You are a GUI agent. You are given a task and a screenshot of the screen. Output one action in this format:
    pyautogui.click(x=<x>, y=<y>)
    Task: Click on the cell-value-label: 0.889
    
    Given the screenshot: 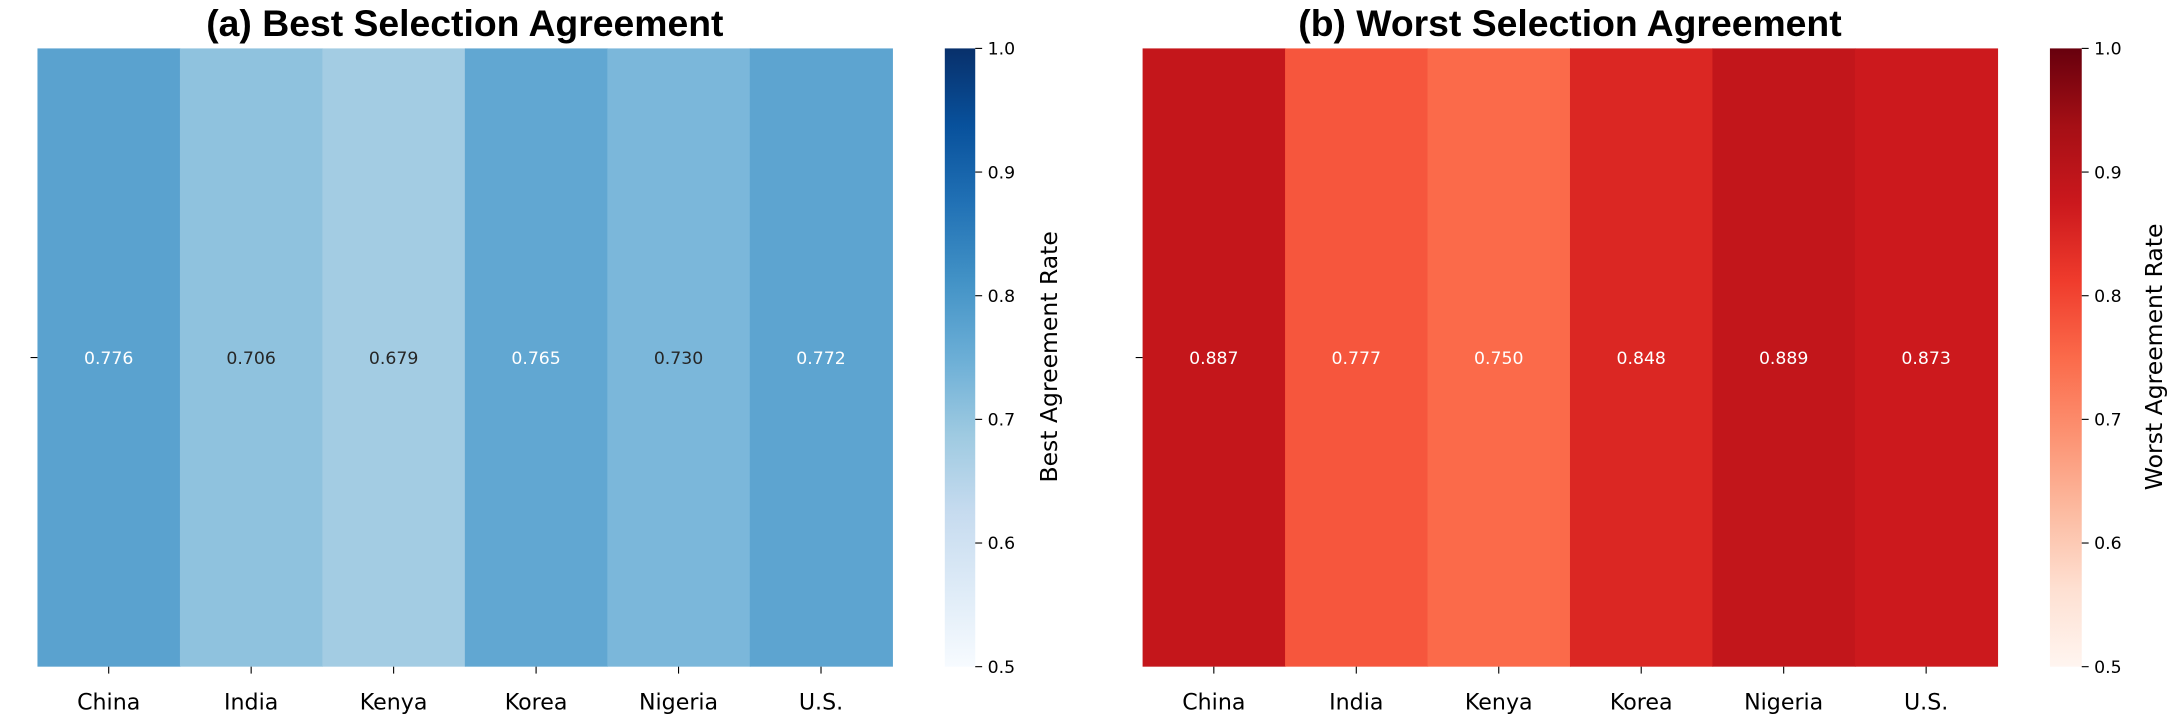 What is the action you would take?
    pyautogui.click(x=1783, y=359)
    